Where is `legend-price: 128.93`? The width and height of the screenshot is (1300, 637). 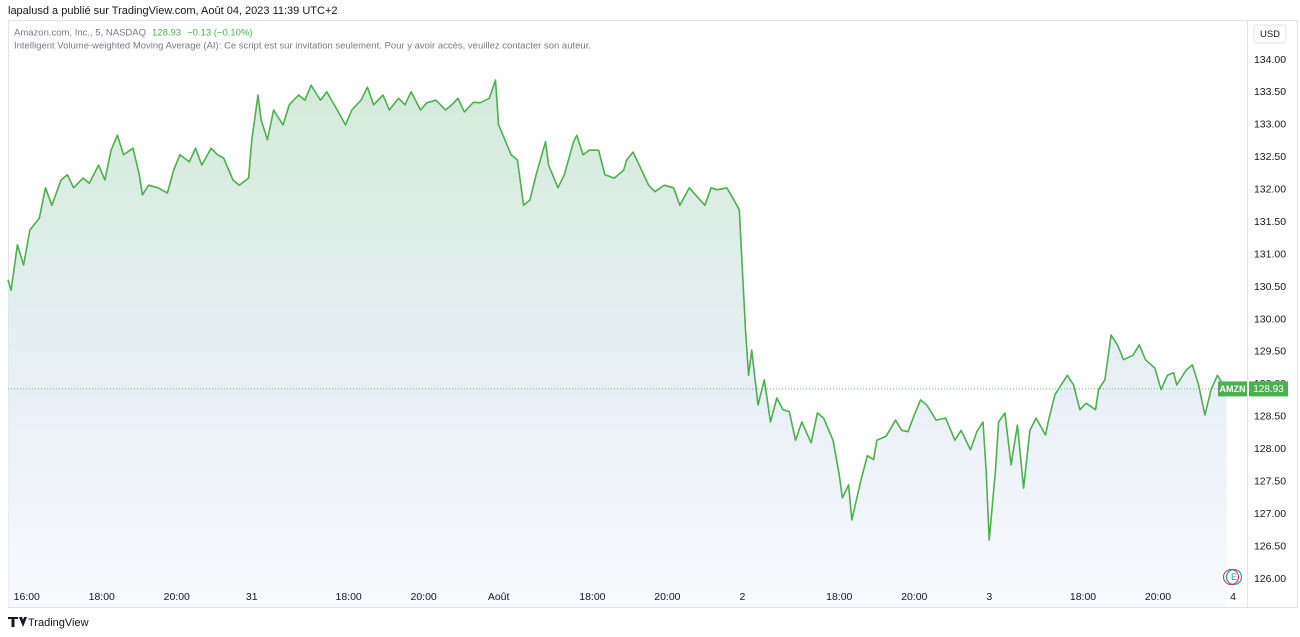 legend-price: 128.93 is located at coordinates (166, 33).